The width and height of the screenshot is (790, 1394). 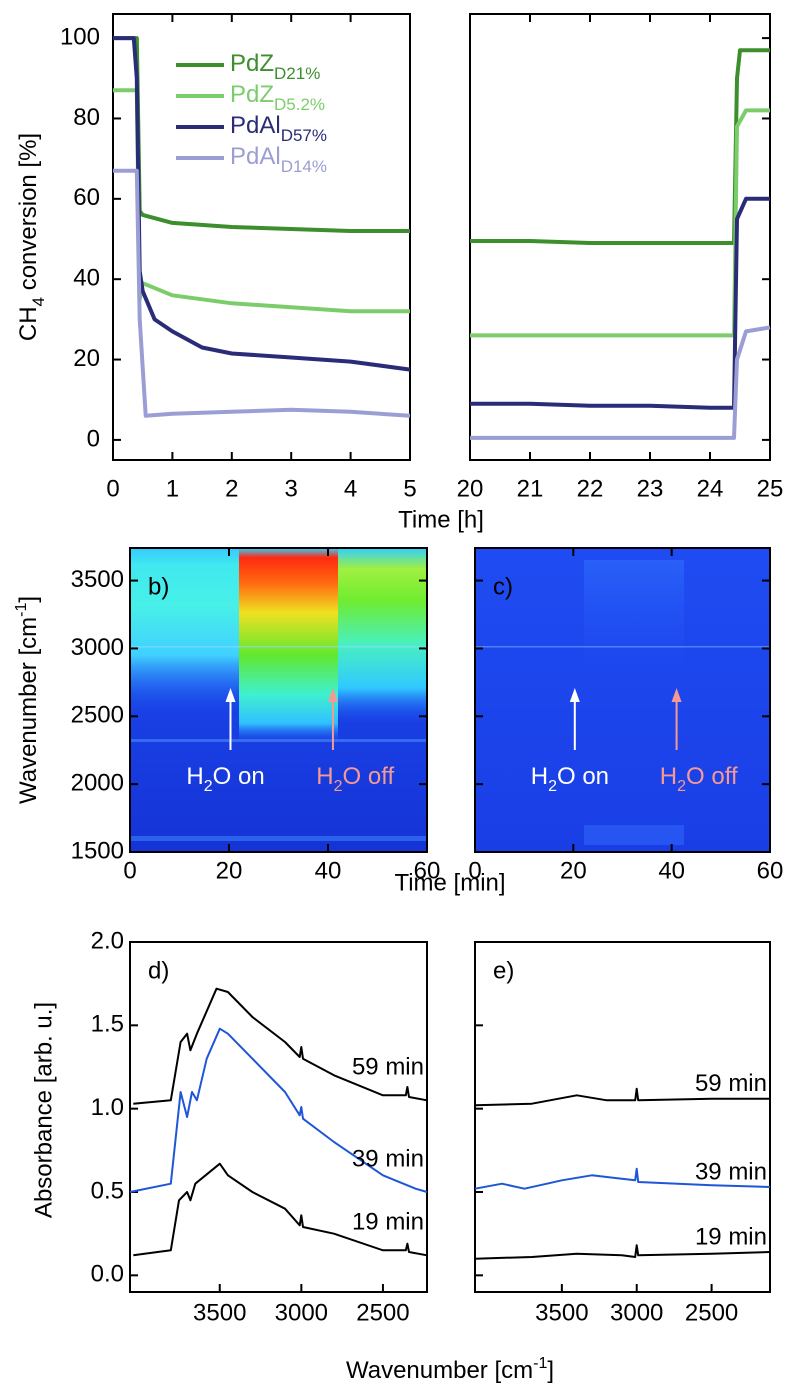 I want to click on y-tick-label: 2000, so click(x=97, y=782).